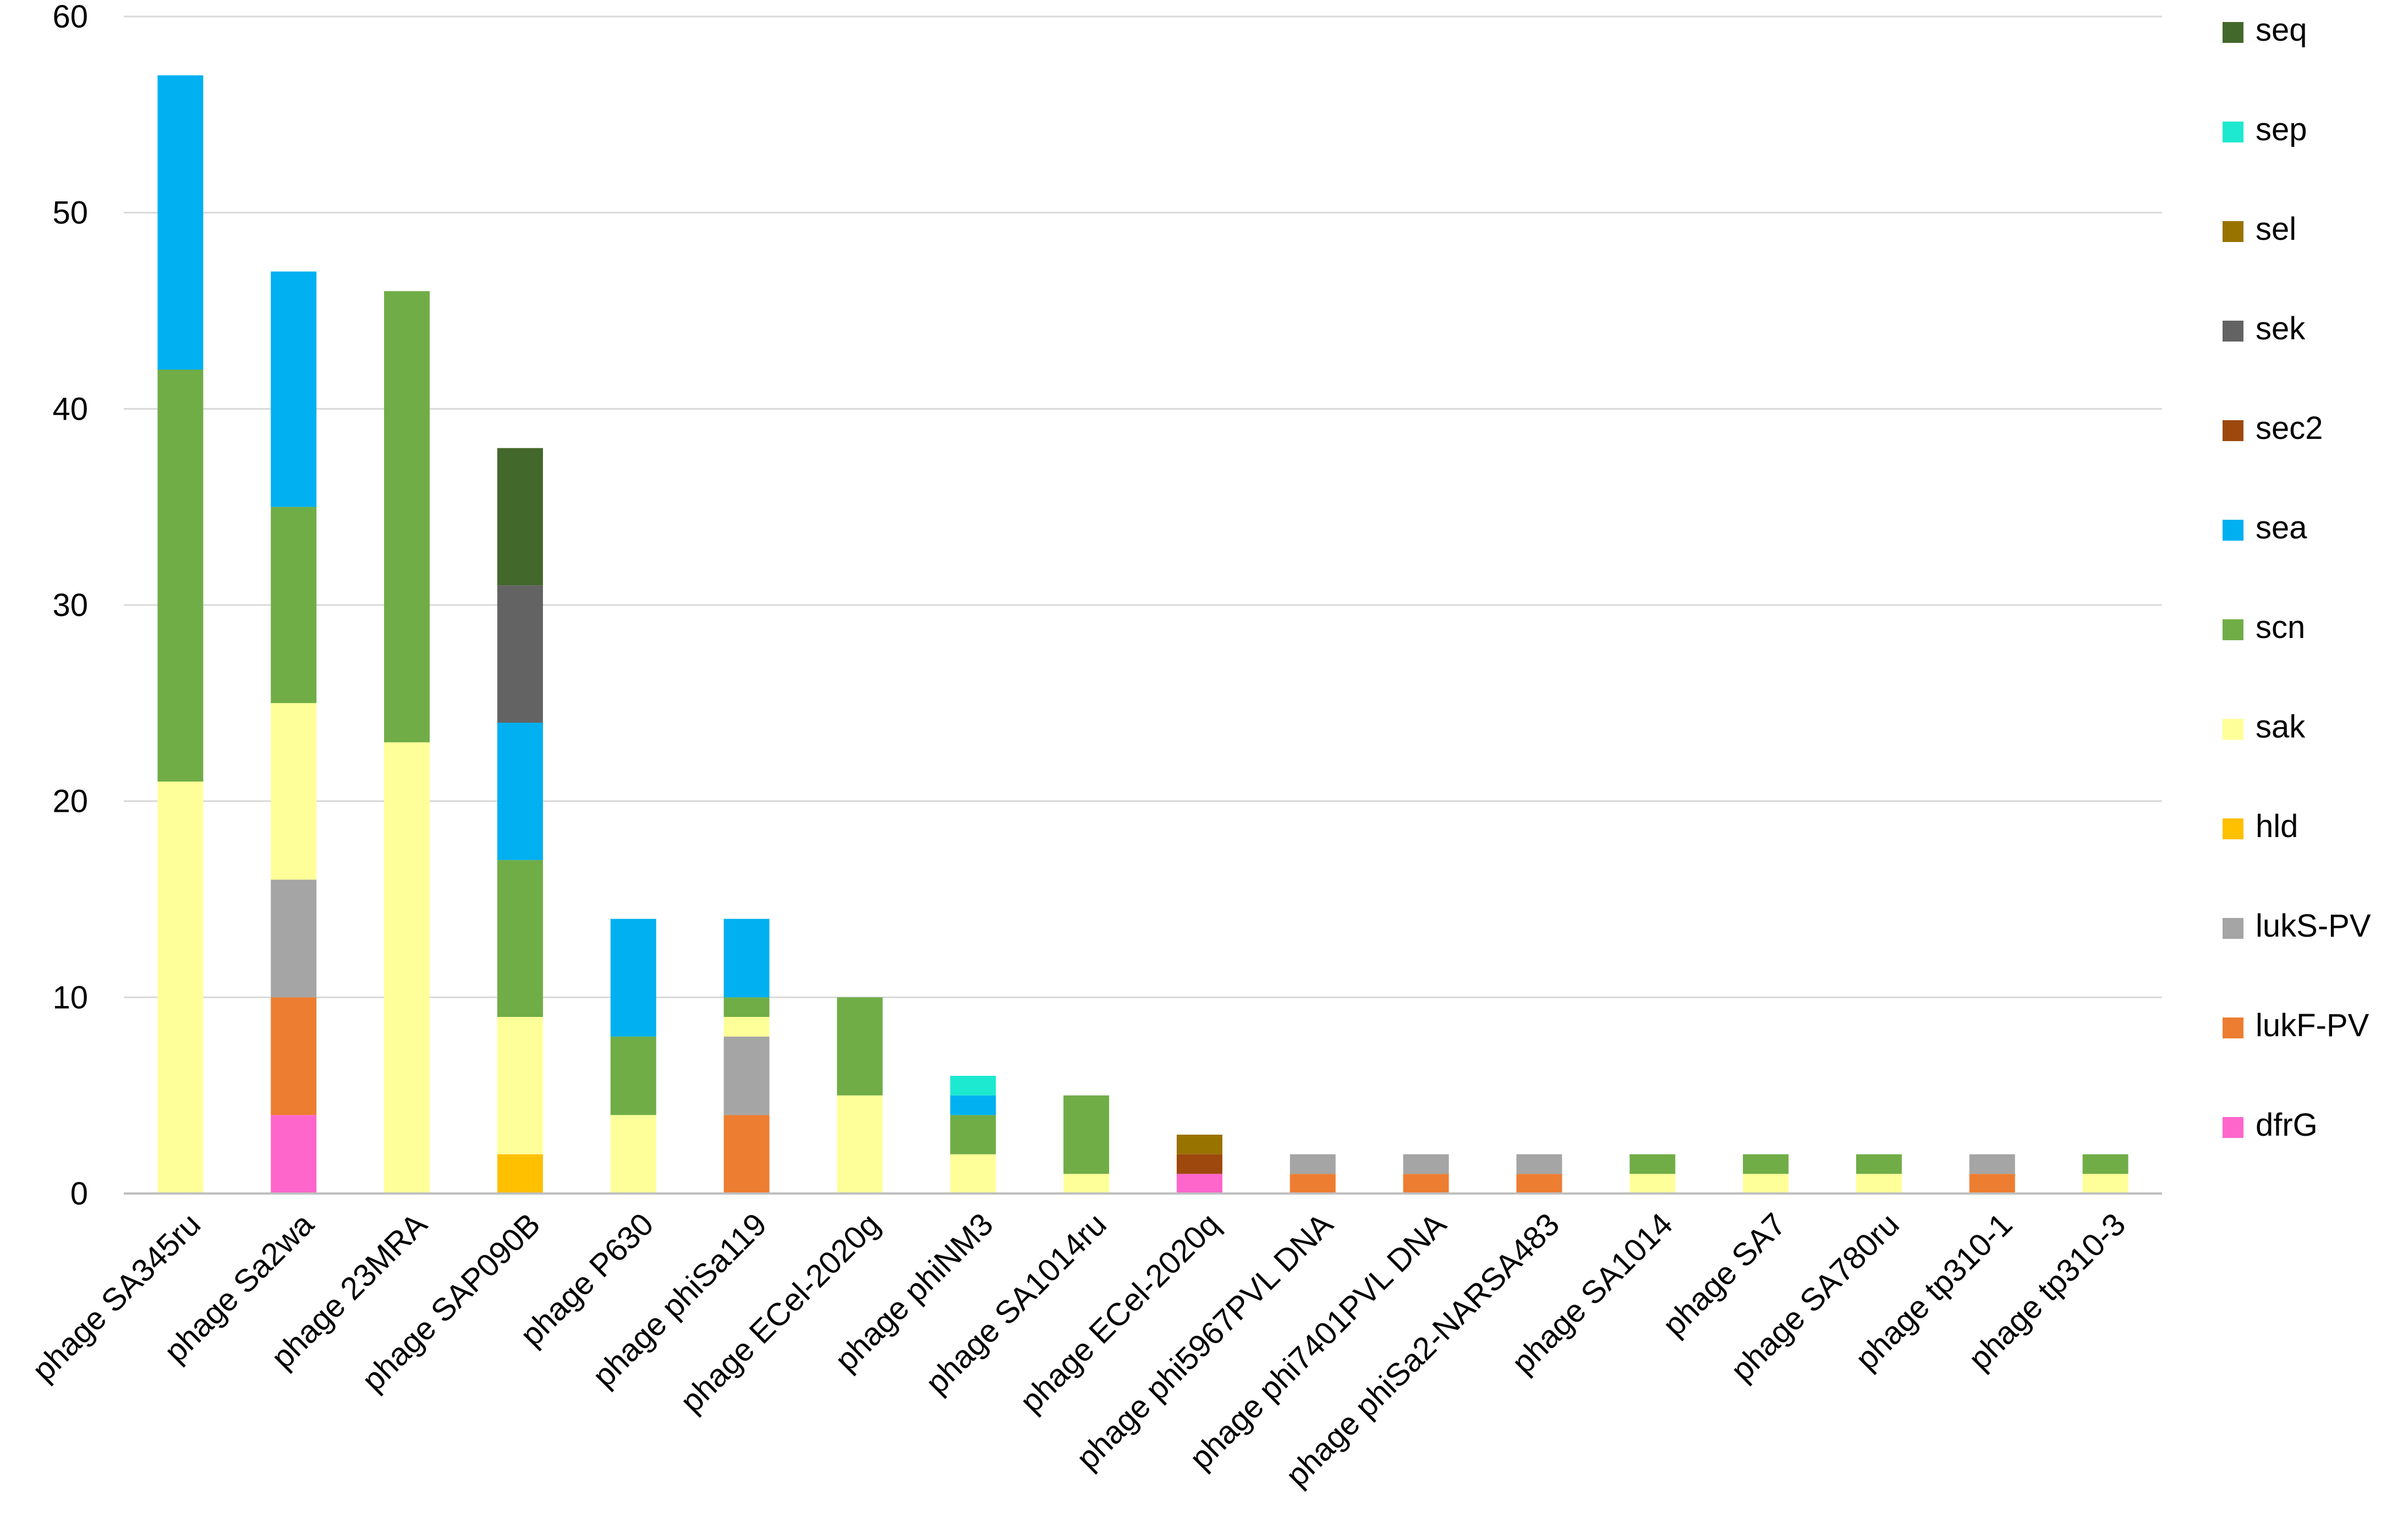  What do you see at coordinates (520, 1174) in the screenshot?
I see `bar-segment-hld` at bounding box center [520, 1174].